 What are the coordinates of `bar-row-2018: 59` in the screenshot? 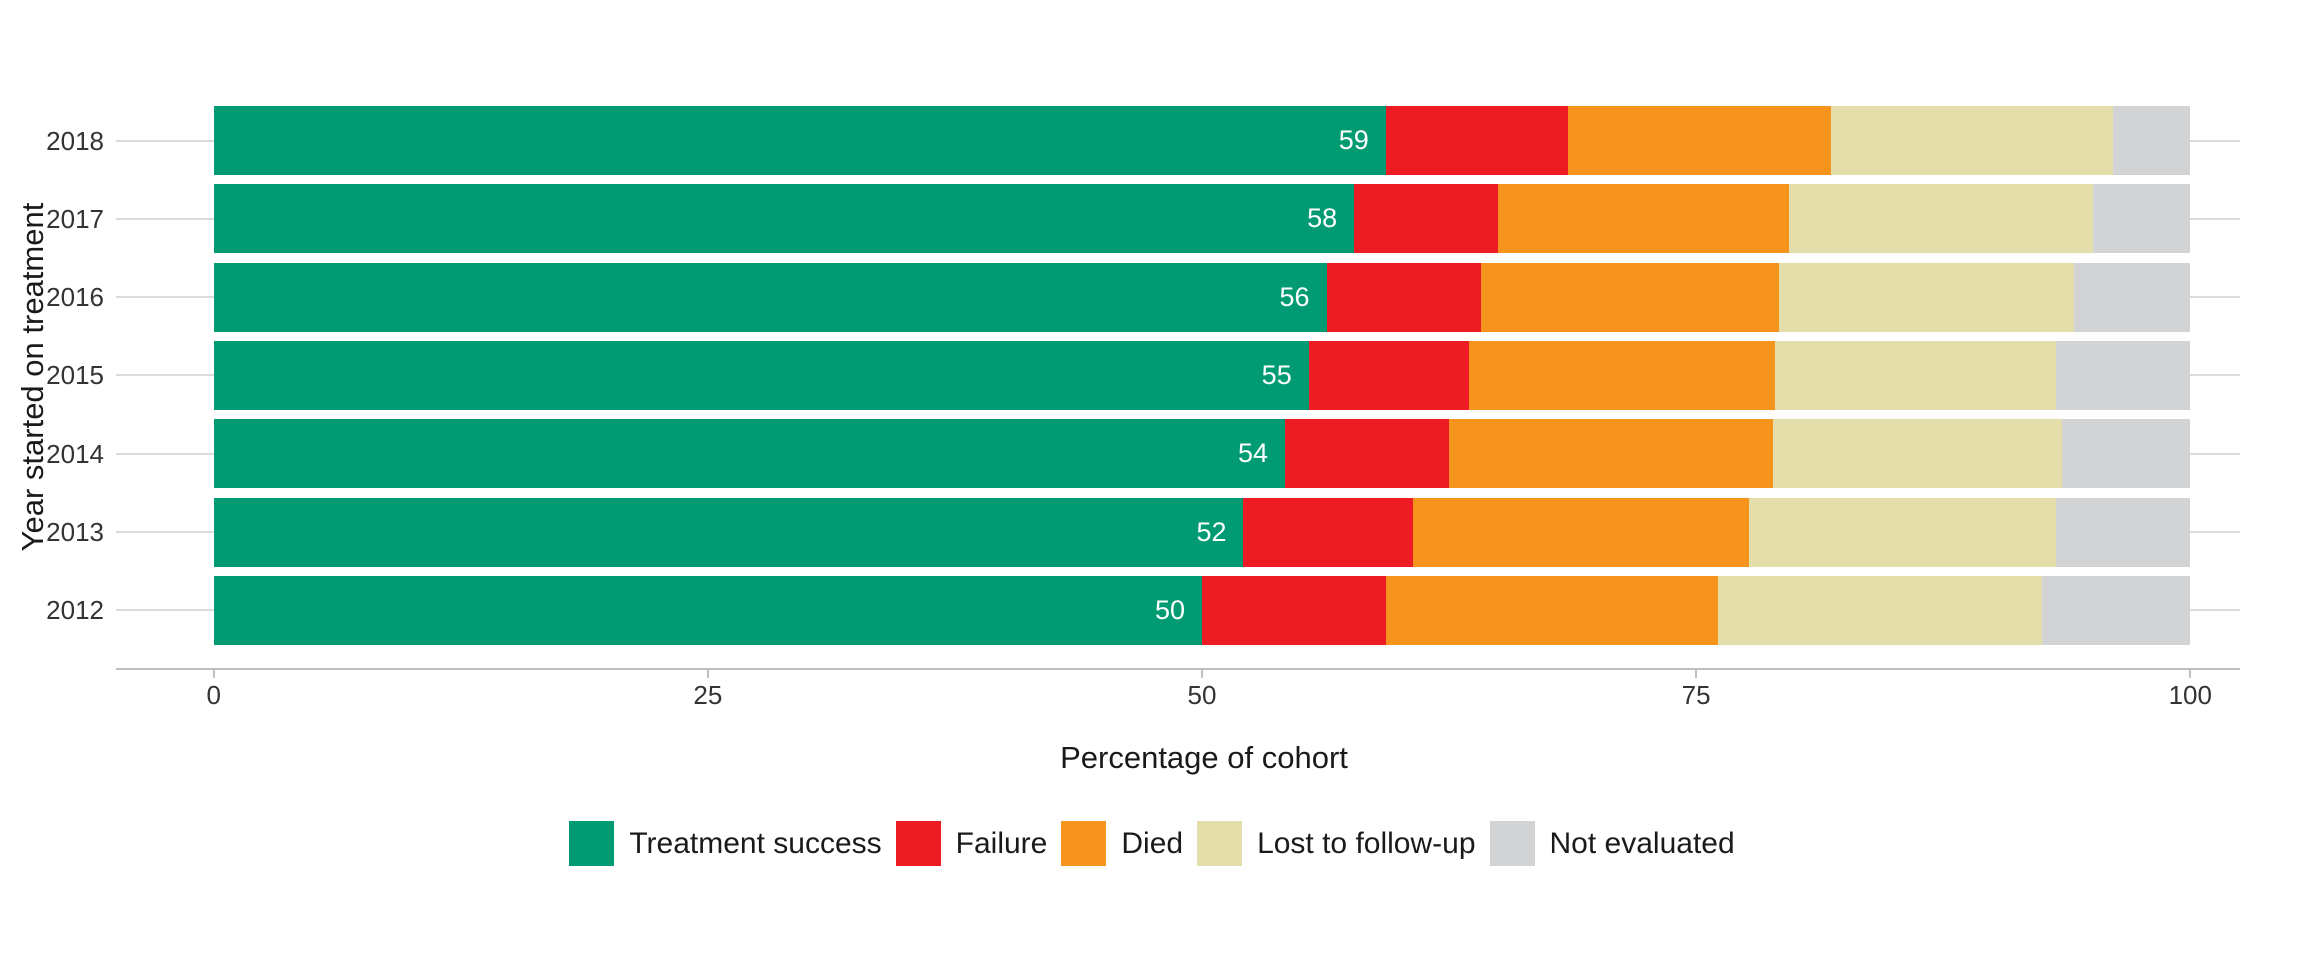 It's located at (1202, 140).